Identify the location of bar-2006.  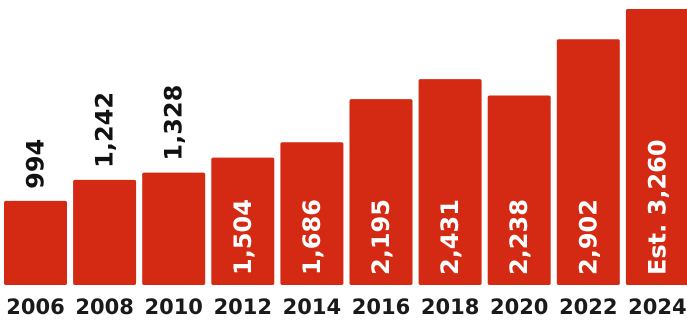
(35, 242).